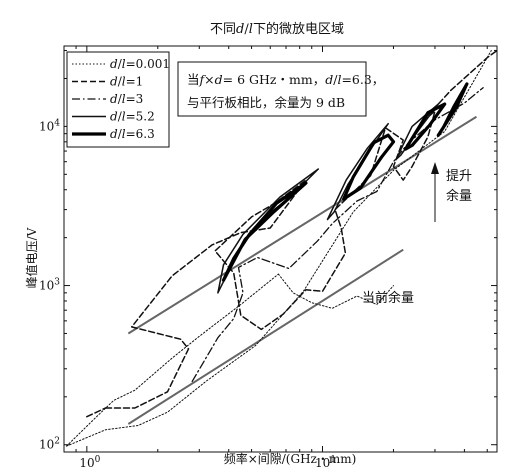 The height and width of the screenshot is (472, 519). What do you see at coordinates (290, 458) in the screenshot?
I see `x-axis-label: 频率×间隙/(GHz・mm)` at bounding box center [290, 458].